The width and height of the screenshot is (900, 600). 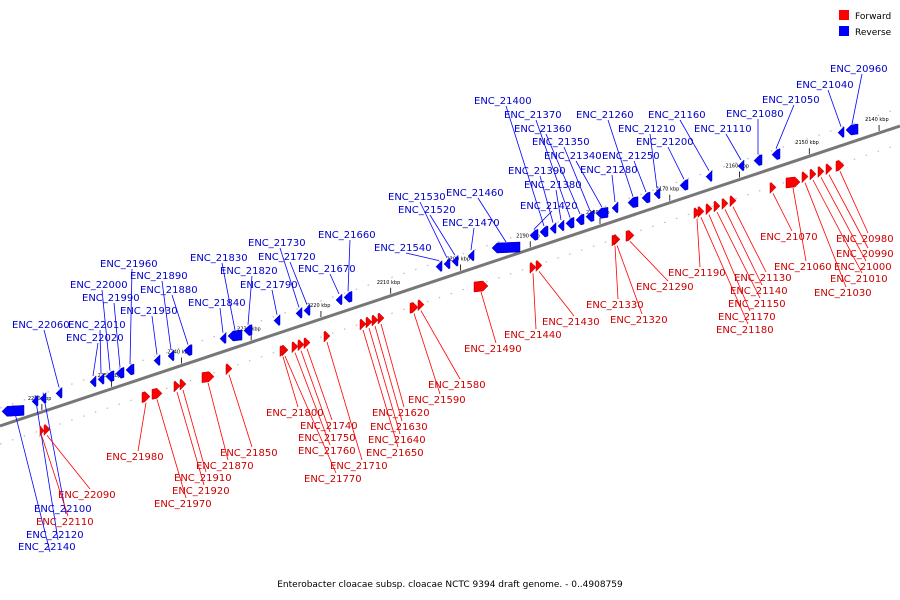 I want to click on gene-enc-21540: ENC_21540, so click(x=408, y=258).